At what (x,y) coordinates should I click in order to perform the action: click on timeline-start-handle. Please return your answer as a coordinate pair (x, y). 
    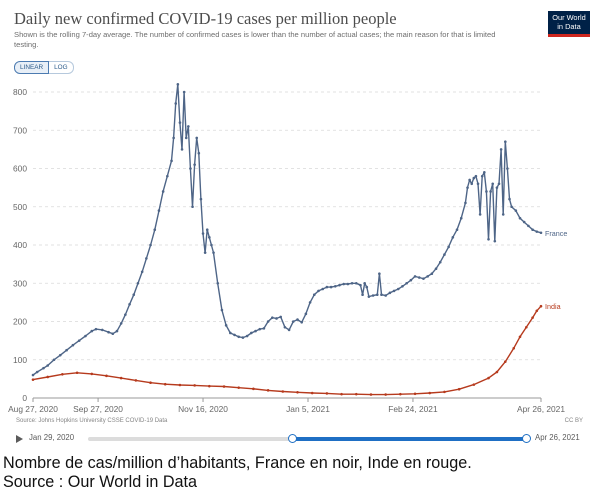
    Looking at the image, I should click on (292, 438).